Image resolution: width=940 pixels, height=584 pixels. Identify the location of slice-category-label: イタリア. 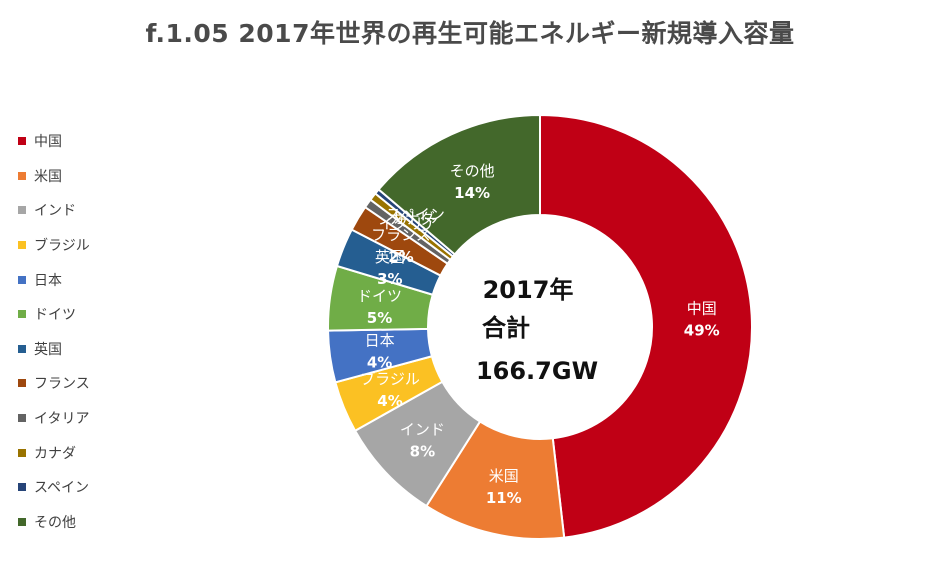
(408, 224).